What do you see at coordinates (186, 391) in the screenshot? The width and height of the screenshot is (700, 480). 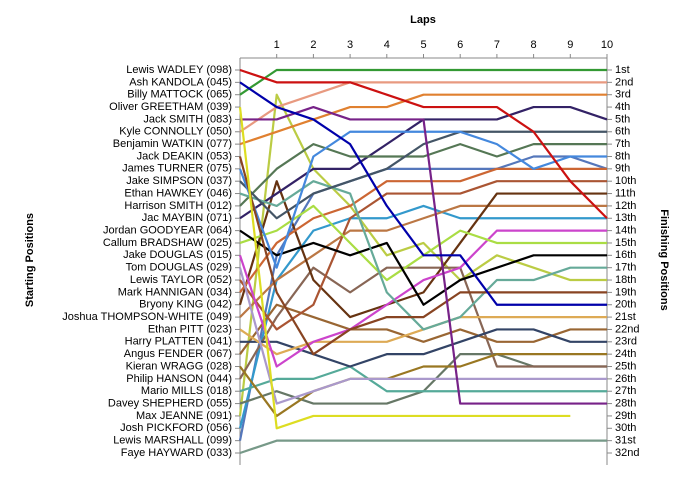 I see `y-tick-label: Mario MILLS (018)` at bounding box center [186, 391].